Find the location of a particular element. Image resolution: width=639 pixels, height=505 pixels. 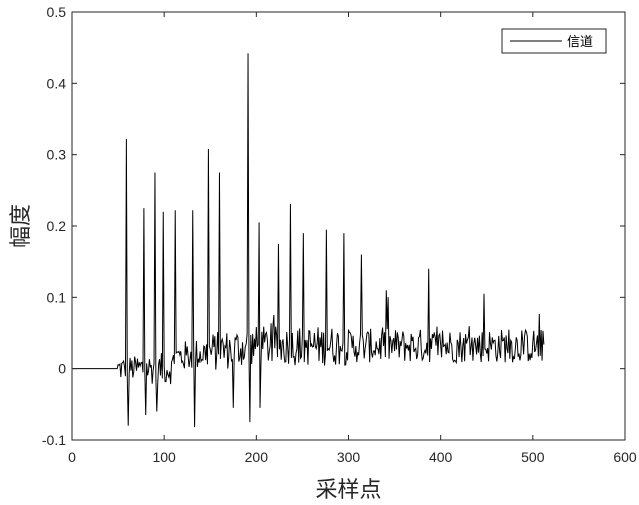

x-tick-label: 600 is located at coordinates (625, 457).